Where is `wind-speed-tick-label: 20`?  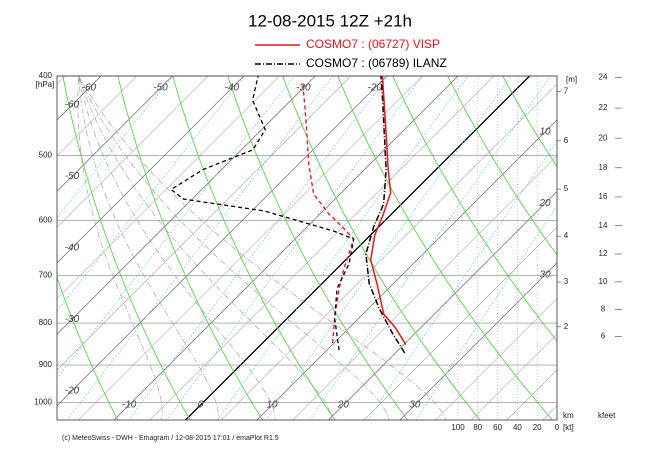 wind-speed-tick-label: 20 is located at coordinates (537, 427).